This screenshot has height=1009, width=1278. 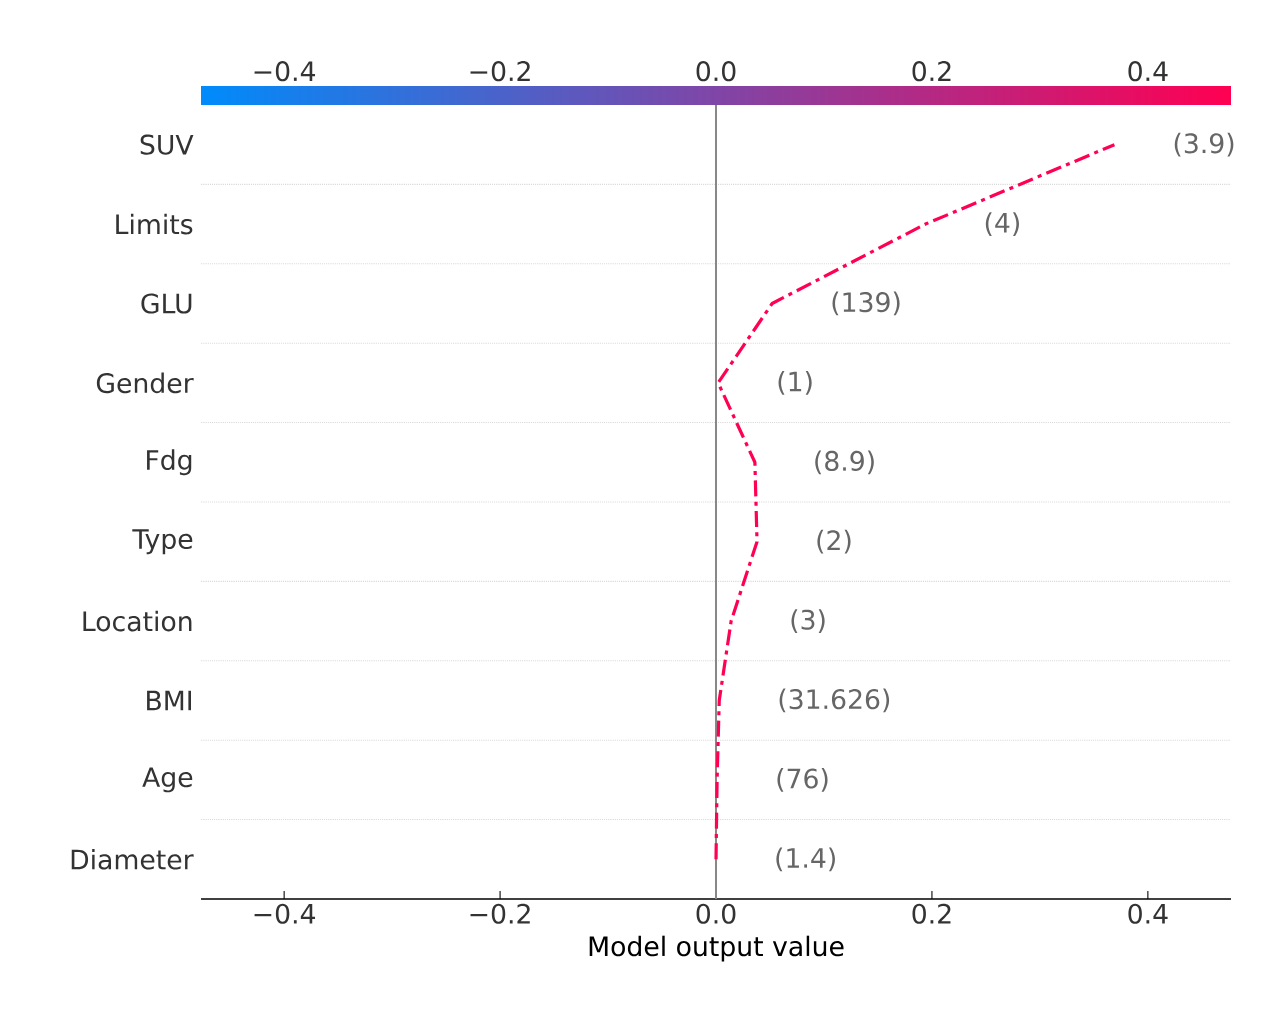 I want to click on annotation: (3), so click(x=808, y=621).